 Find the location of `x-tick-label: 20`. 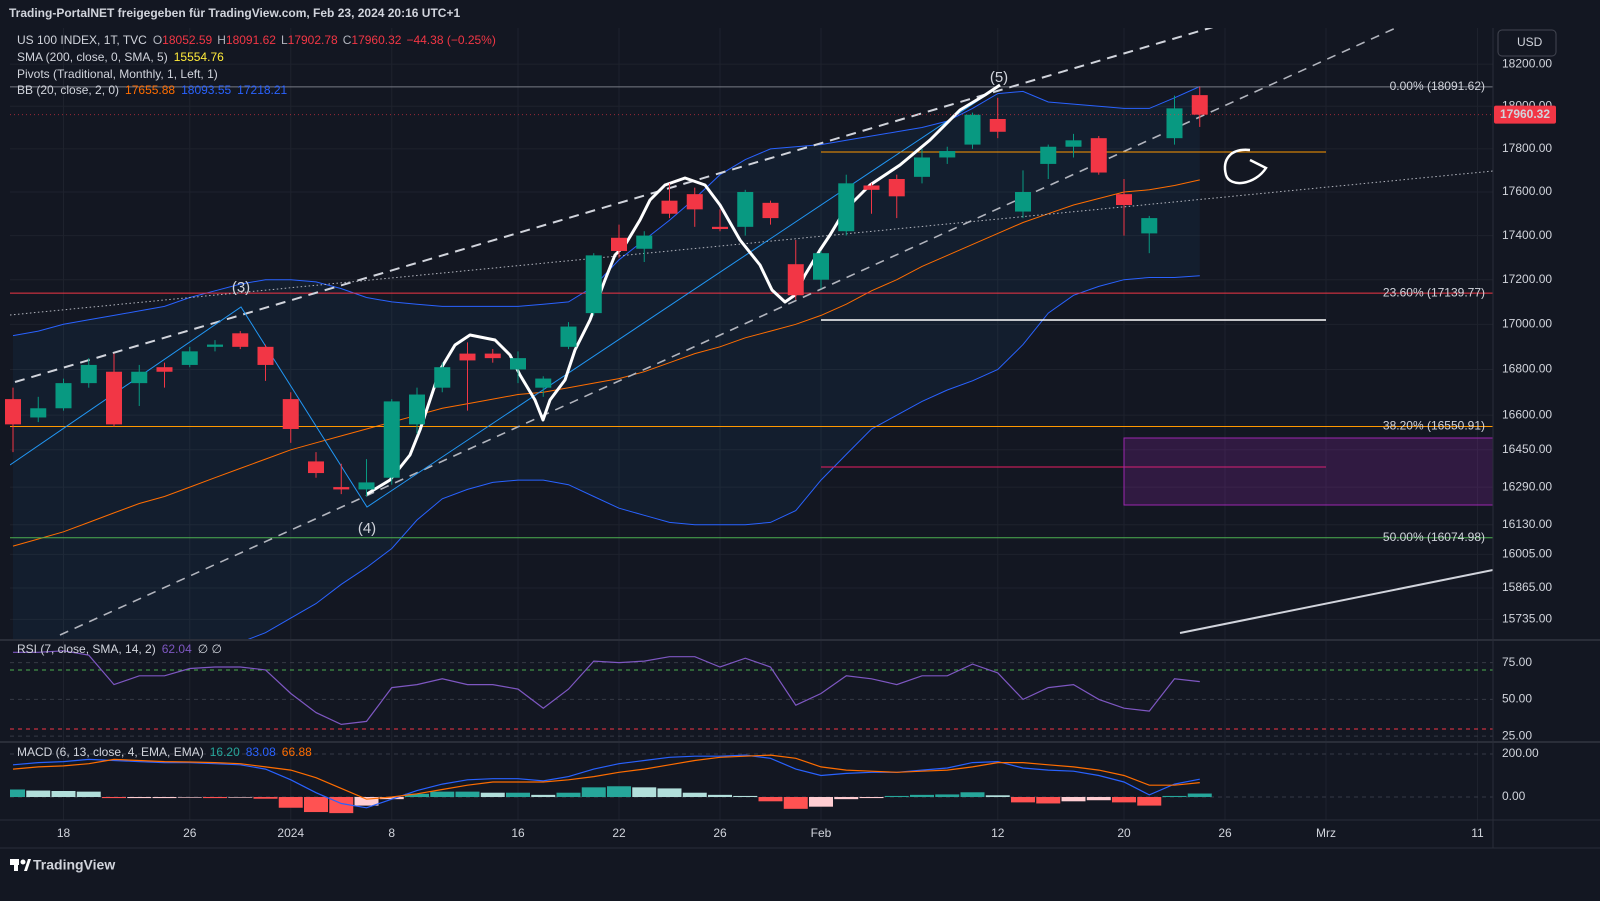

x-tick-label: 20 is located at coordinates (1124, 833).